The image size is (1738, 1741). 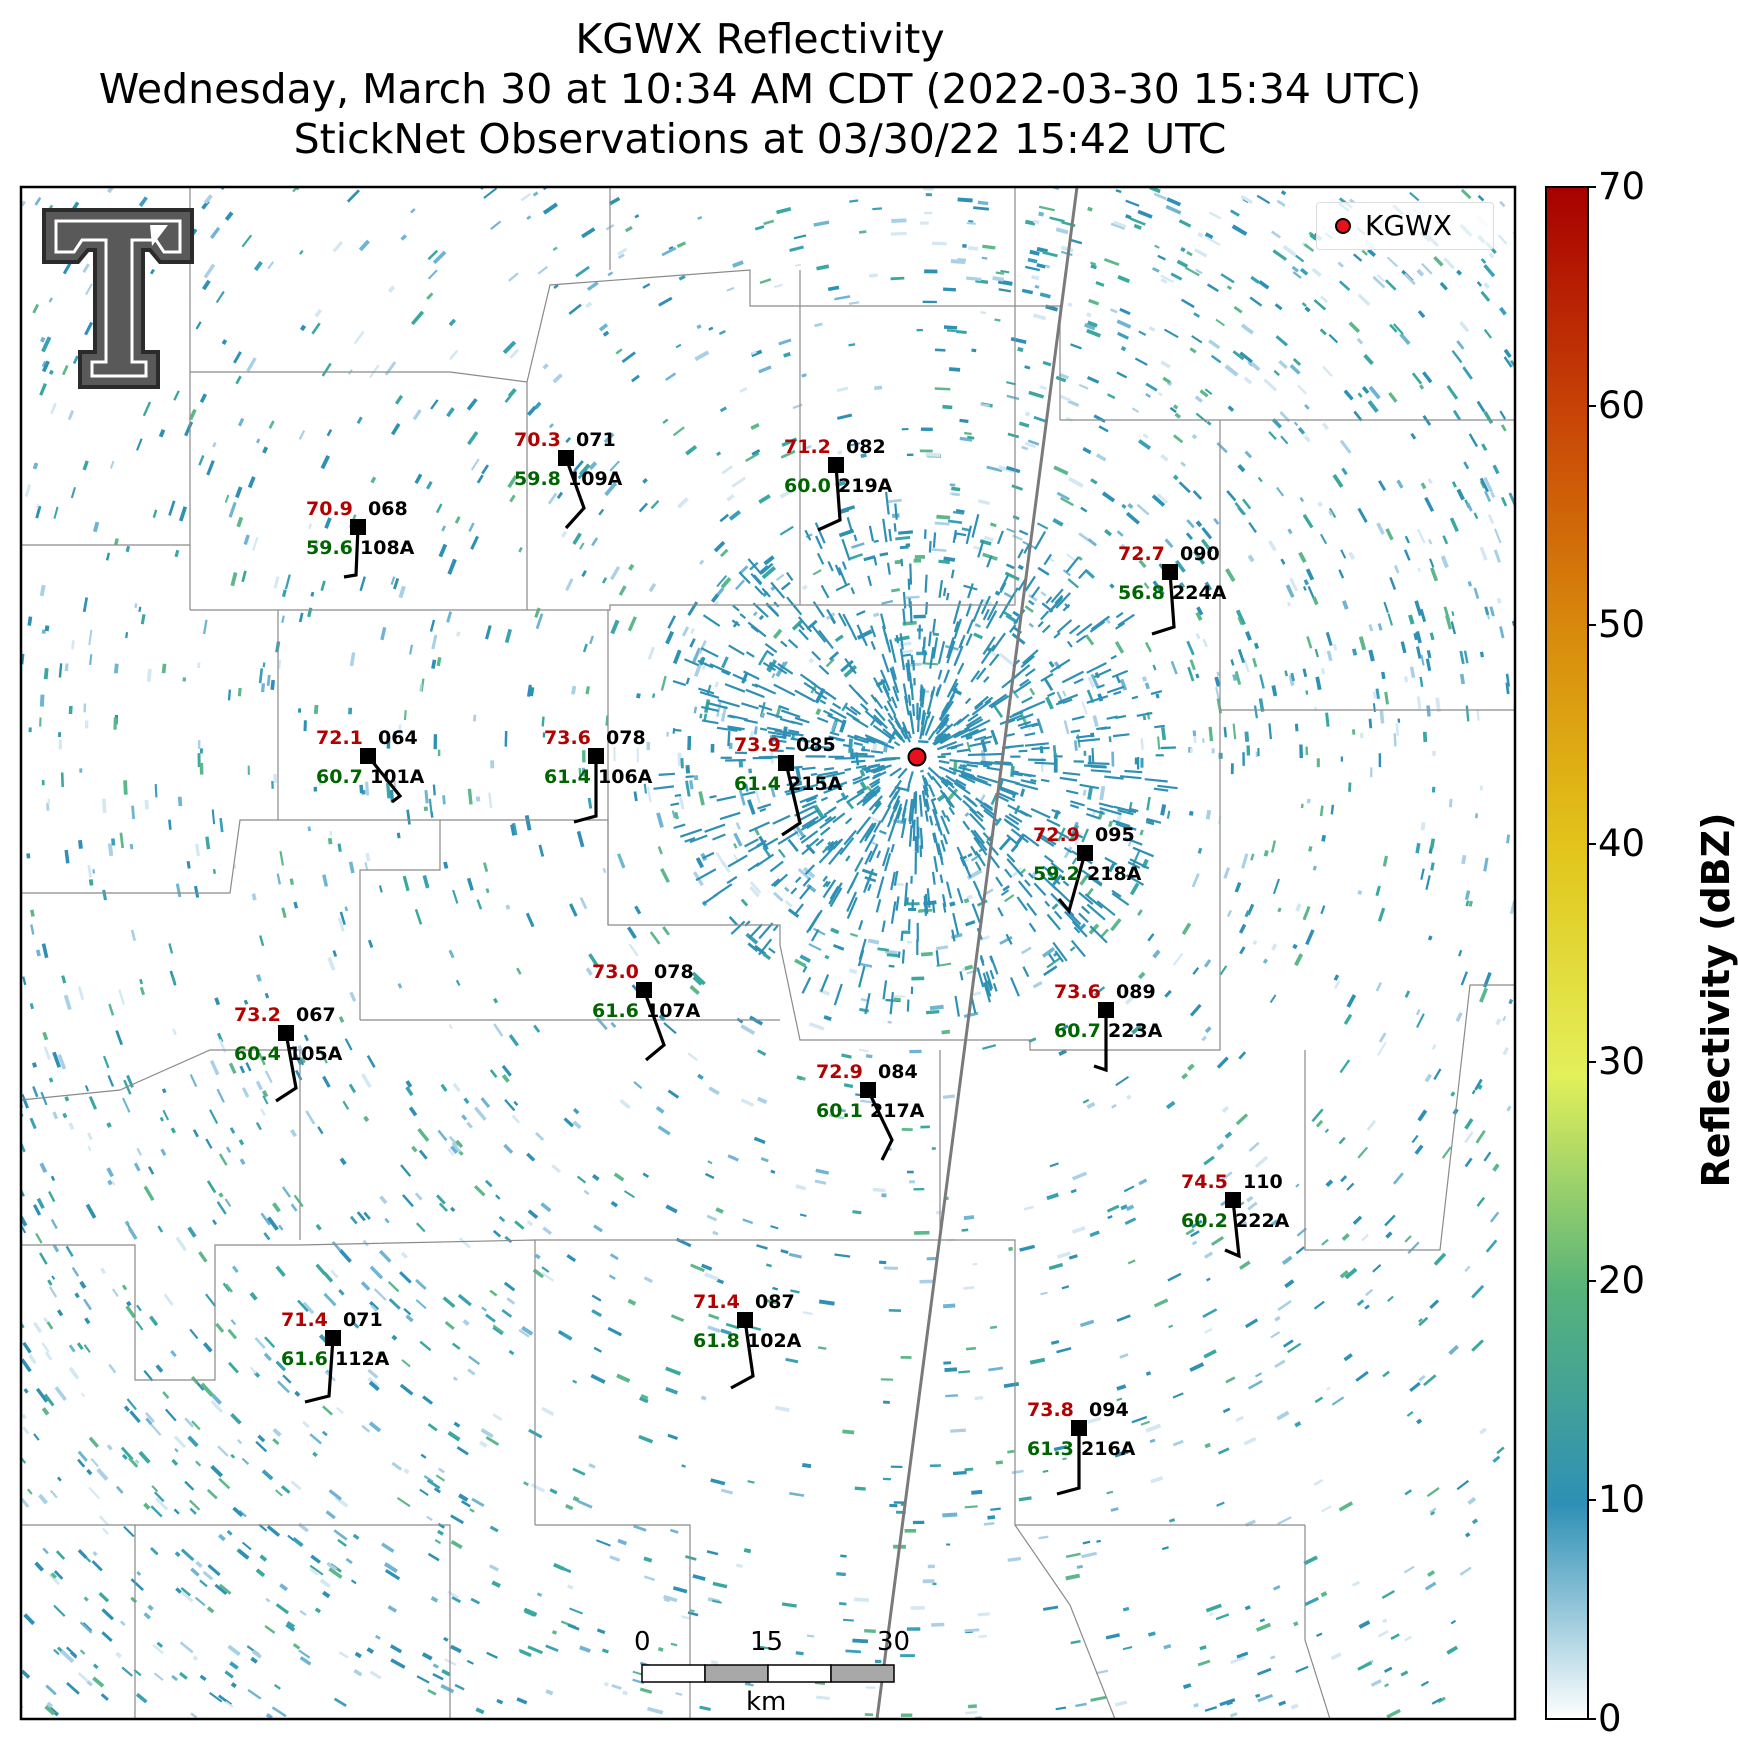 What do you see at coordinates (1050, 1410) in the screenshot?
I see `station-temperature: 73.8` at bounding box center [1050, 1410].